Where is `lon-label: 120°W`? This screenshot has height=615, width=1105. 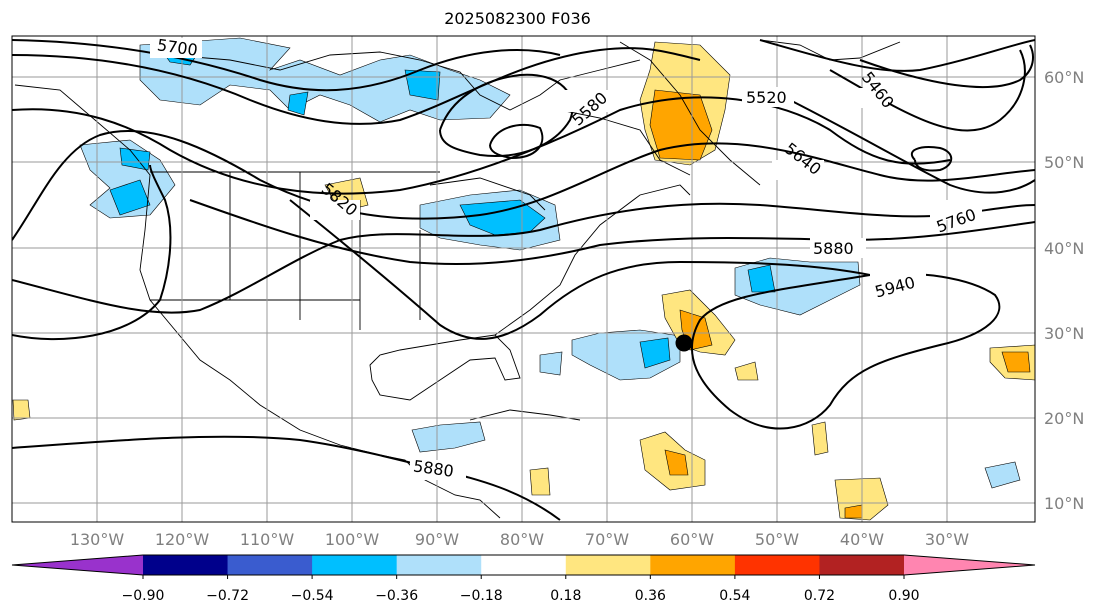 lon-label: 120°W is located at coordinates (182, 539).